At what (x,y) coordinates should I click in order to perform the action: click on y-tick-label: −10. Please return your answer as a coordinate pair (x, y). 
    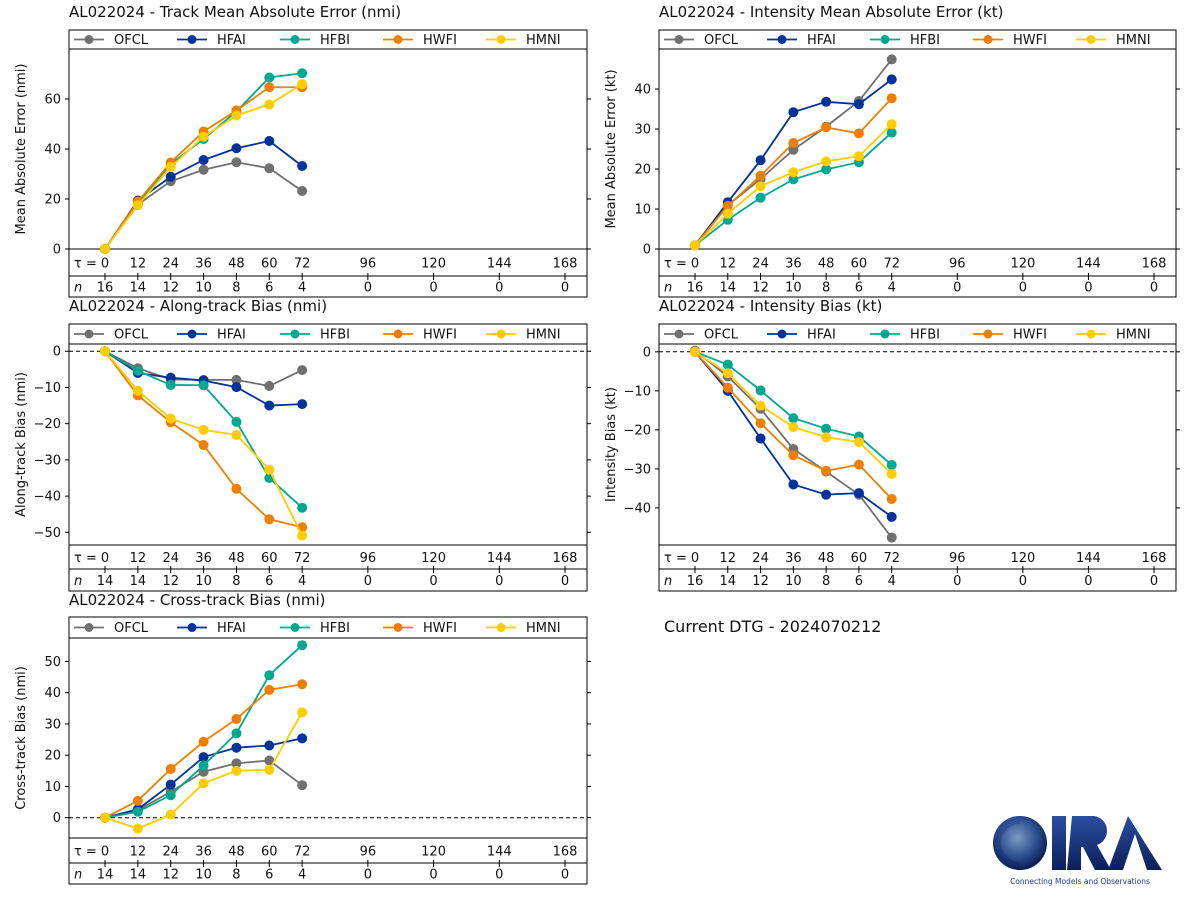
    Looking at the image, I should click on (637, 391).